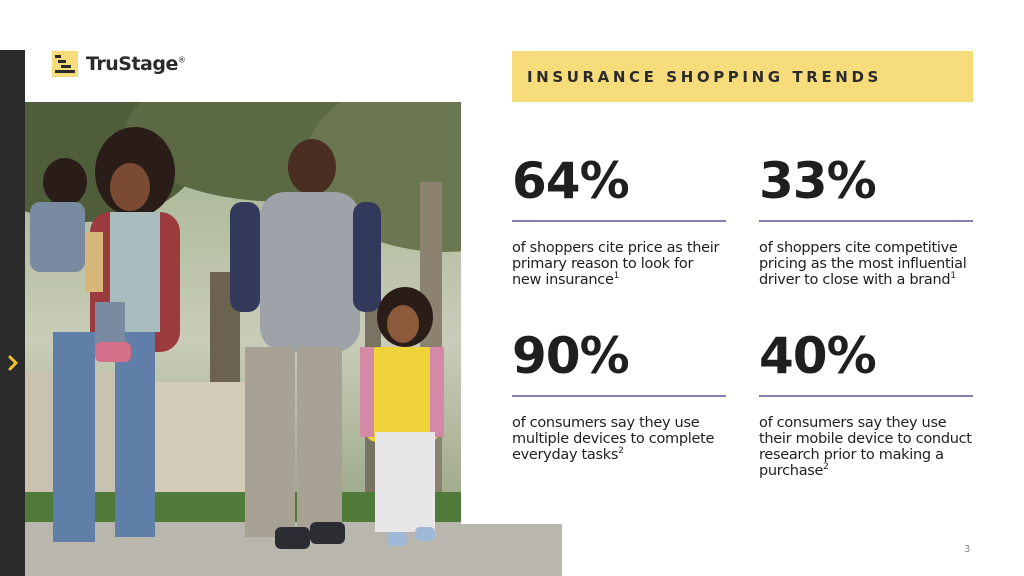  I want to click on banner-title: INSURANCE SHOPPING TRENDS, so click(704, 76).